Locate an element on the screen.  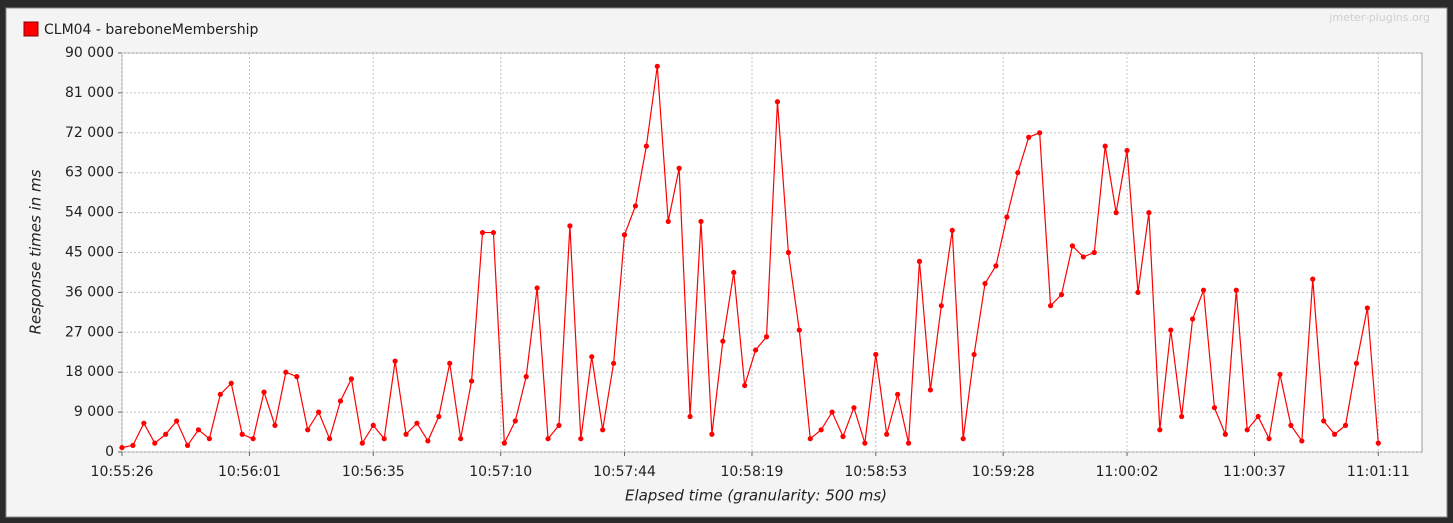
x-tick-label: 10:58:53 is located at coordinates (875, 472).